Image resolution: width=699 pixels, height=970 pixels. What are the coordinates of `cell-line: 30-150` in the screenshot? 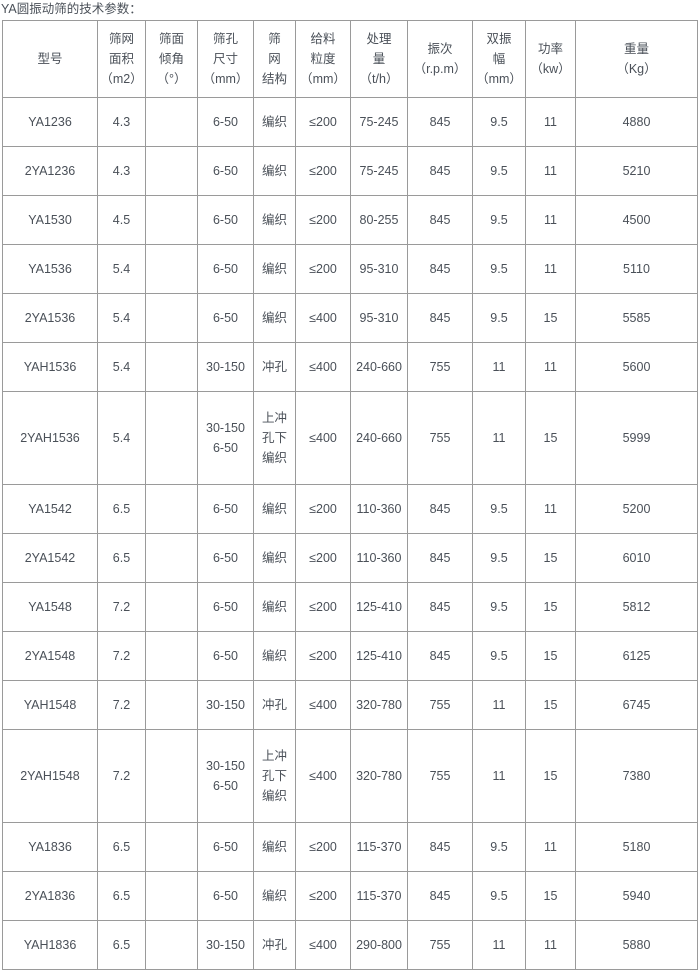 It's located at (225, 428).